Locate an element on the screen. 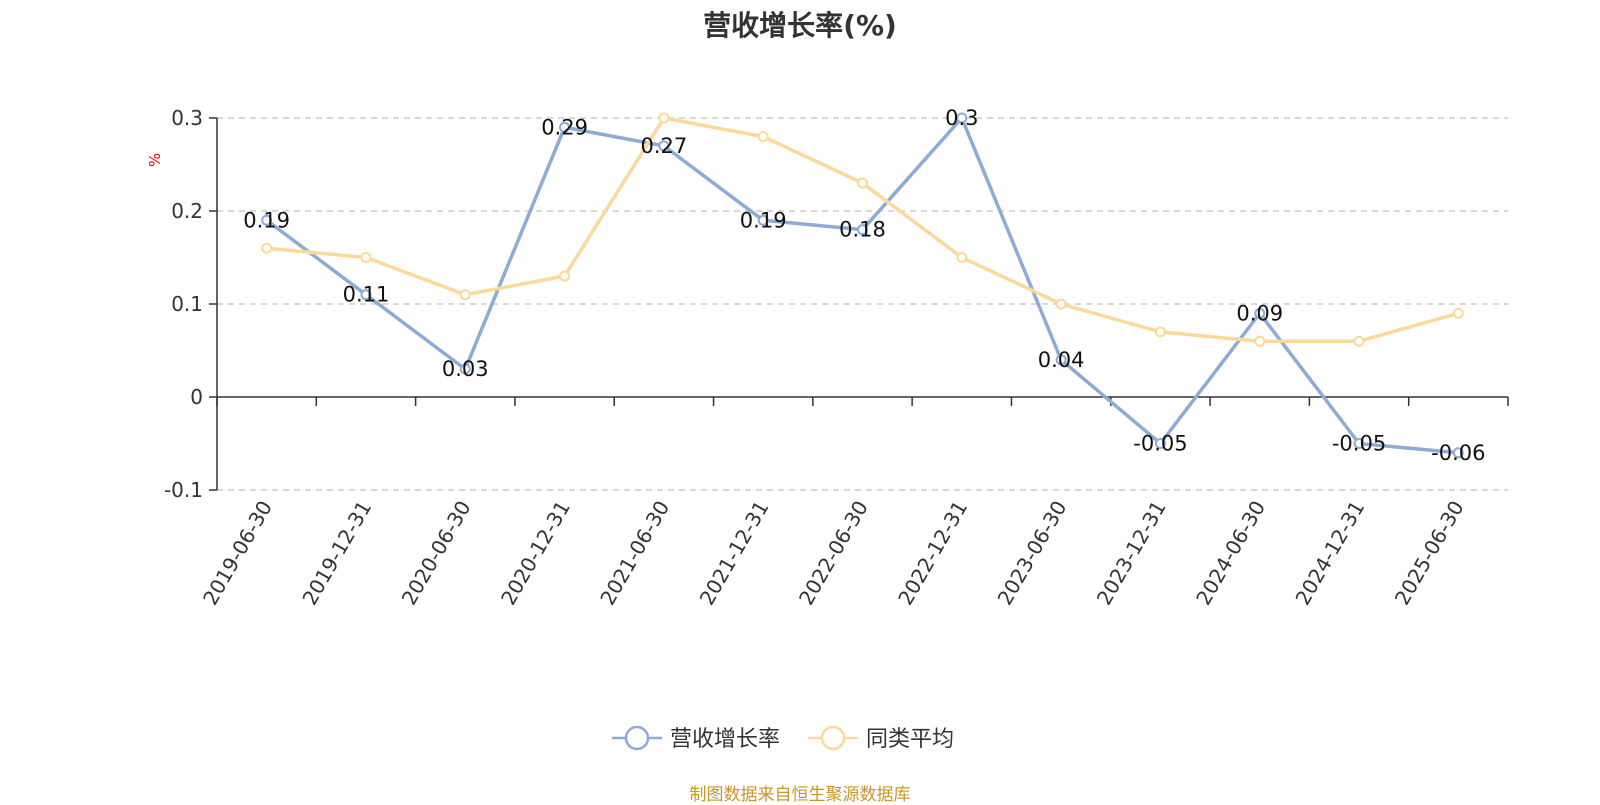 Image resolution: width=1600 pixels, height=805 pixels. data-label: 0.03 is located at coordinates (465, 369).